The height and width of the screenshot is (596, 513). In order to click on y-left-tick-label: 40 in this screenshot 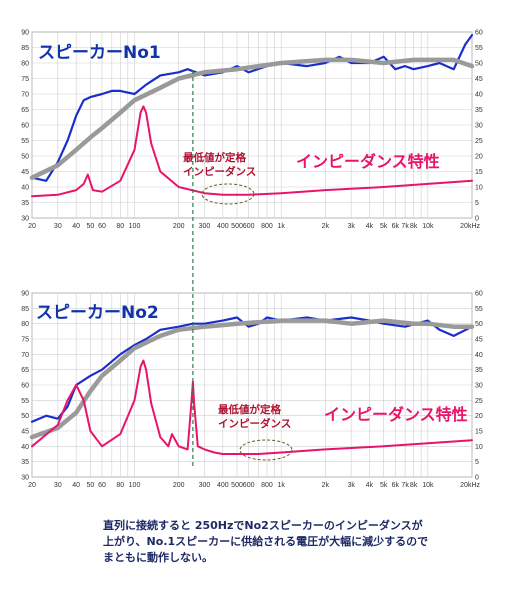, I will do `click(25, 447)`.